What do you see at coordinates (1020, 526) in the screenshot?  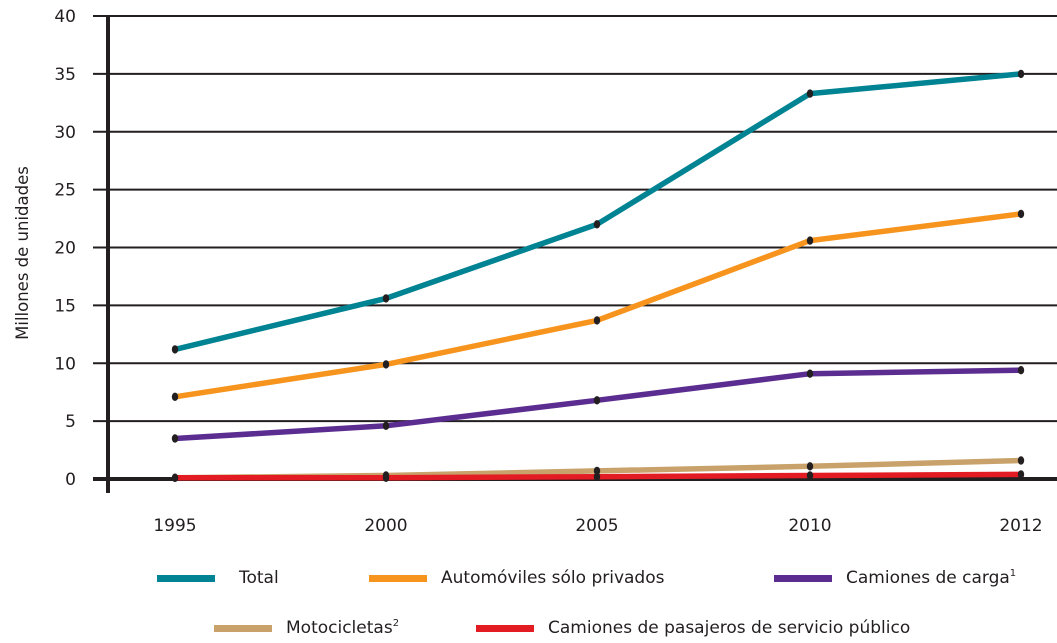 I see `x-tick-label-2012: 2012` at bounding box center [1020, 526].